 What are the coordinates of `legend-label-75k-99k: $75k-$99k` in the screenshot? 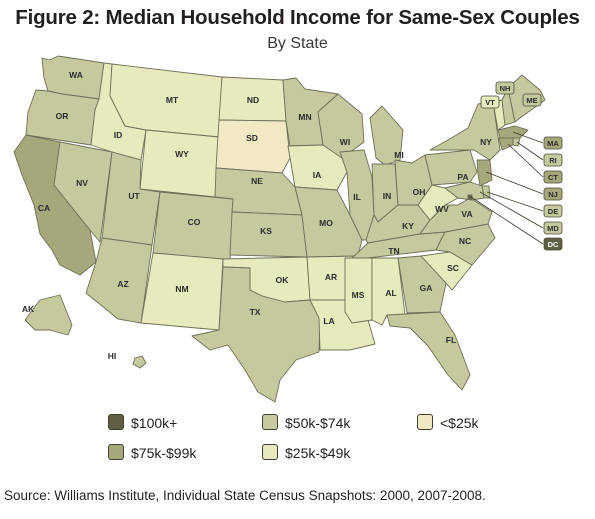 It's located at (164, 453).